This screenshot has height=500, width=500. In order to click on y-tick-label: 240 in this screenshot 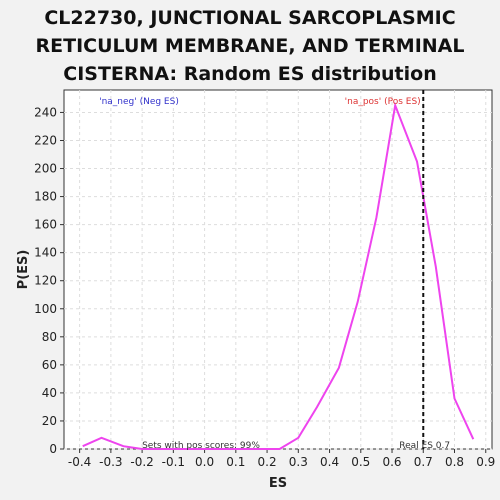, I will do `click(45, 112)`.